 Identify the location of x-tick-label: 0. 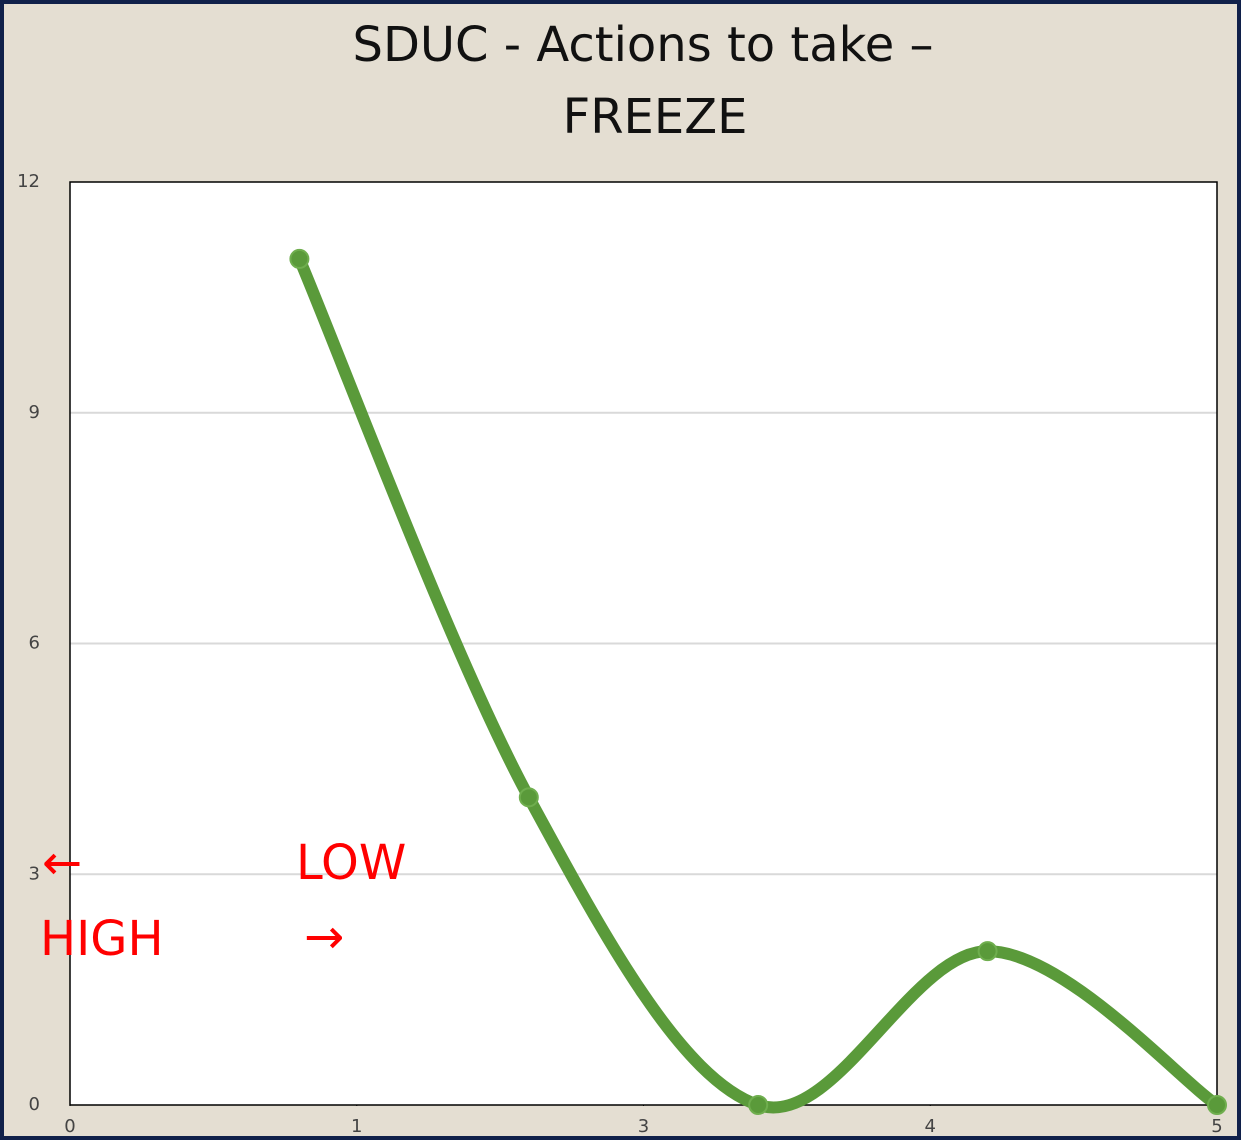
(69, 1126).